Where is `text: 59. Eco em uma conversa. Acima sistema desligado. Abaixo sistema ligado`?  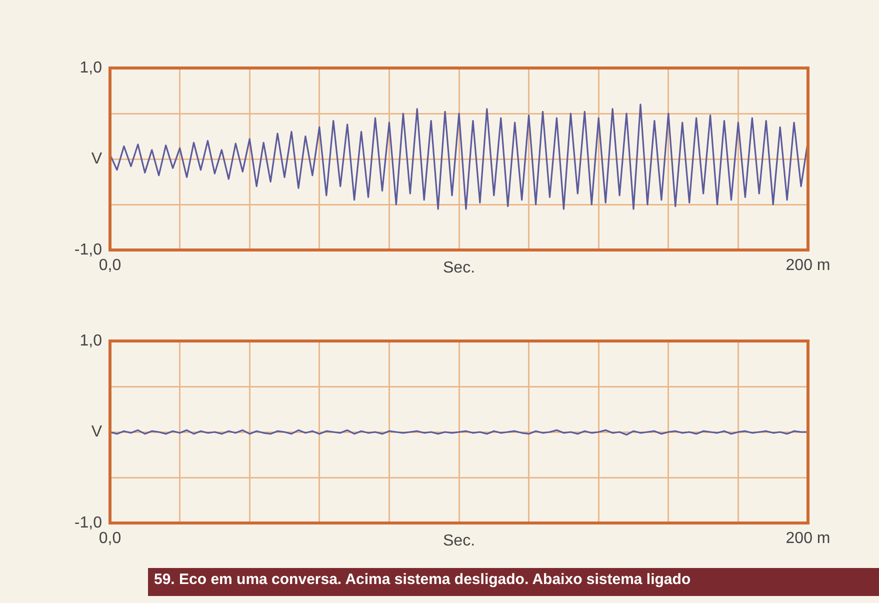
text: 59. Eco em uma conversa. Acima sistema desligado. Abaixo sistema ligado is located at coordinates (513, 582).